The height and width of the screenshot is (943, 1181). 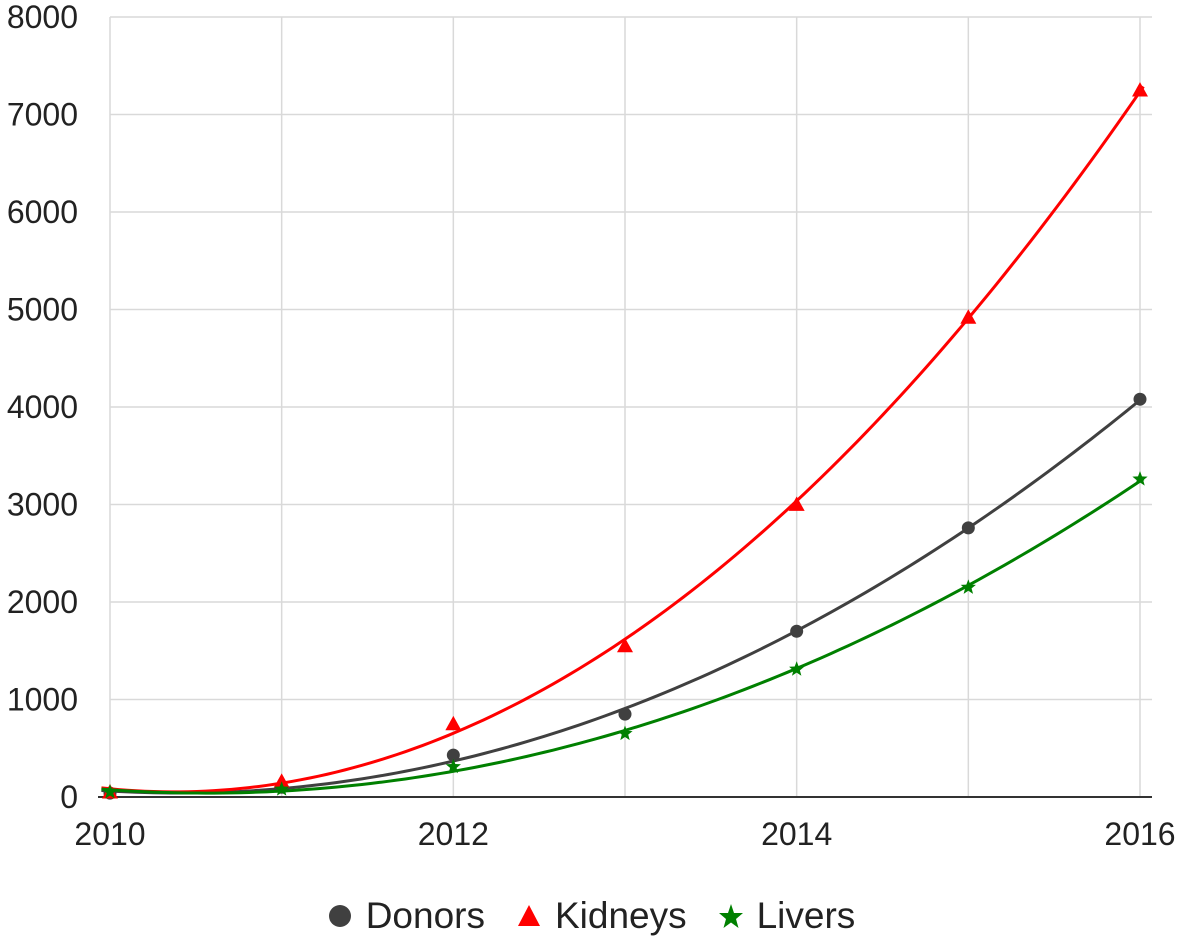 What do you see at coordinates (339, 916) in the screenshot?
I see `circle-marker-icon` at bounding box center [339, 916].